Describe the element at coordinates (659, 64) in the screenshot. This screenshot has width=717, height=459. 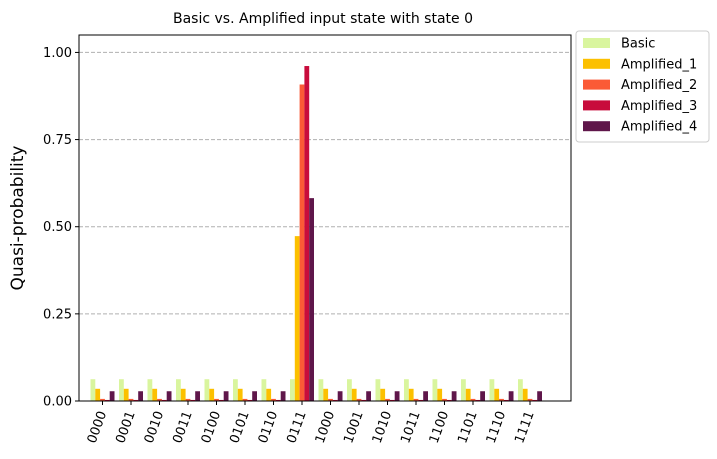
I see `legend-label: Amplified_1` at that location.